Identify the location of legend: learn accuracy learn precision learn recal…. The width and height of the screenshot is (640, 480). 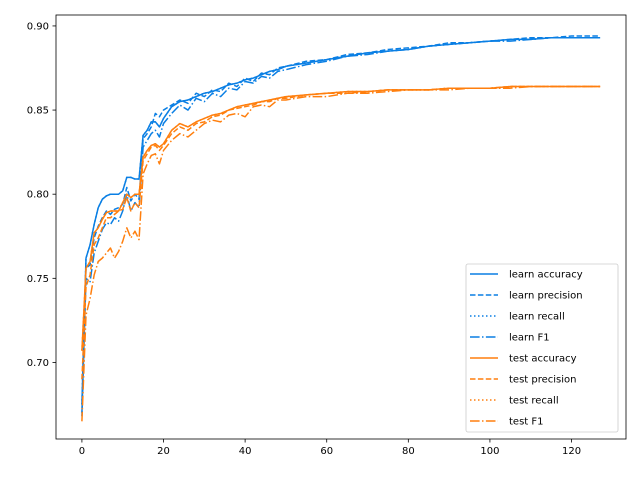
(542, 348).